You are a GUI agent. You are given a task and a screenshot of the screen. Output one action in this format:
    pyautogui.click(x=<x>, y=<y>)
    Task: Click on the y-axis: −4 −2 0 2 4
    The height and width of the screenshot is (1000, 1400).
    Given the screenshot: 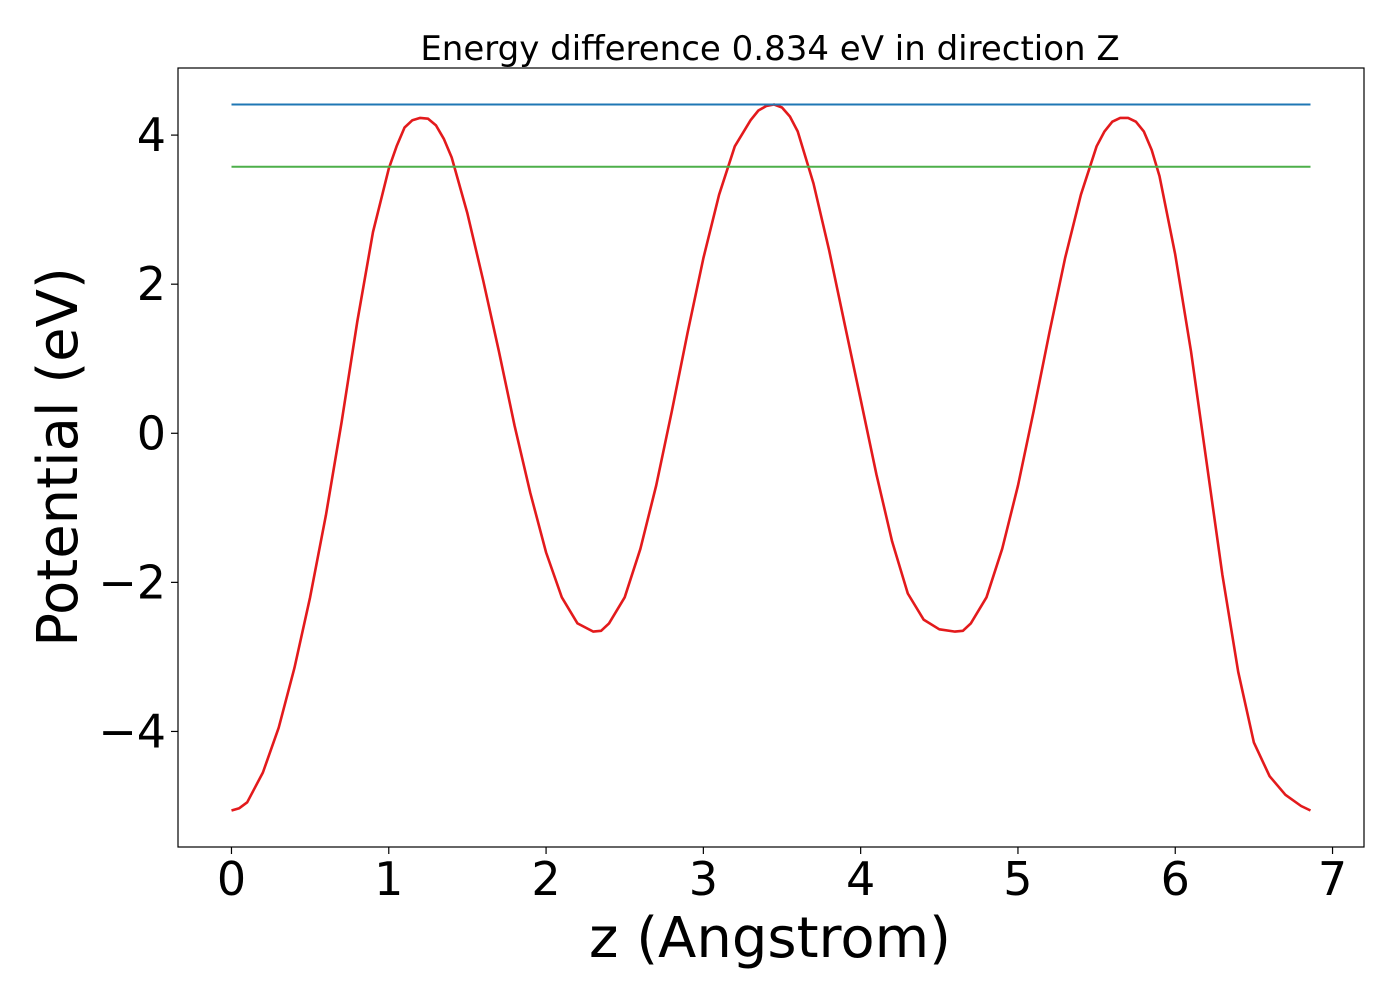 What is the action you would take?
    pyautogui.click(x=138, y=433)
    